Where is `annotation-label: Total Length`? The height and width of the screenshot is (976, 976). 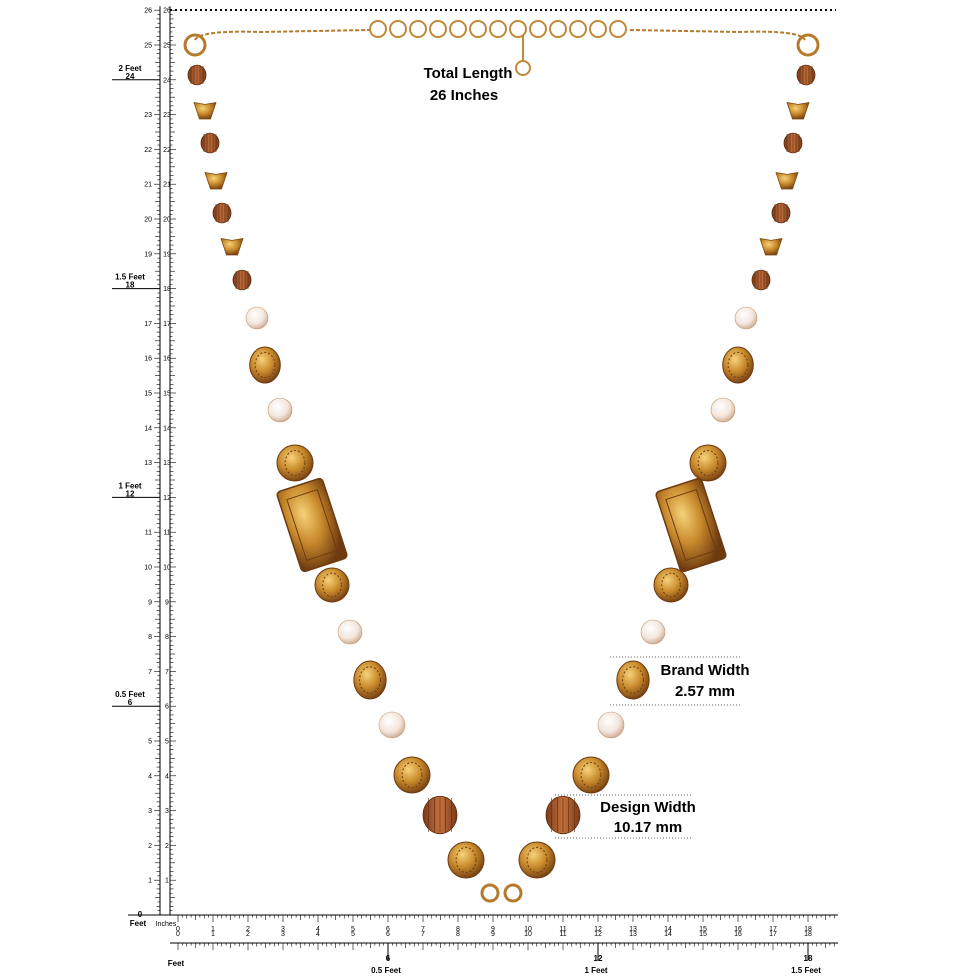
annotation-label: Total Length is located at coordinates (468, 73).